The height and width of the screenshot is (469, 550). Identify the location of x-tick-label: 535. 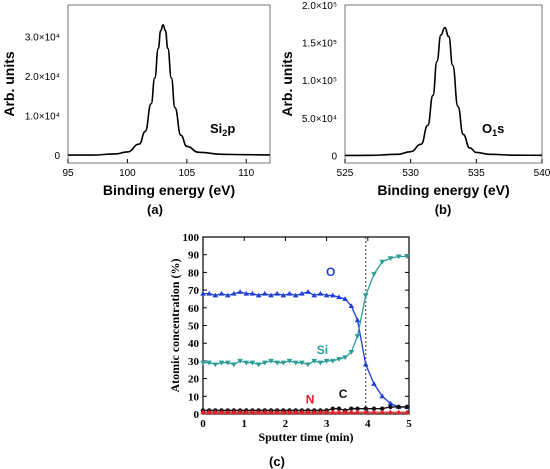
(476, 173).